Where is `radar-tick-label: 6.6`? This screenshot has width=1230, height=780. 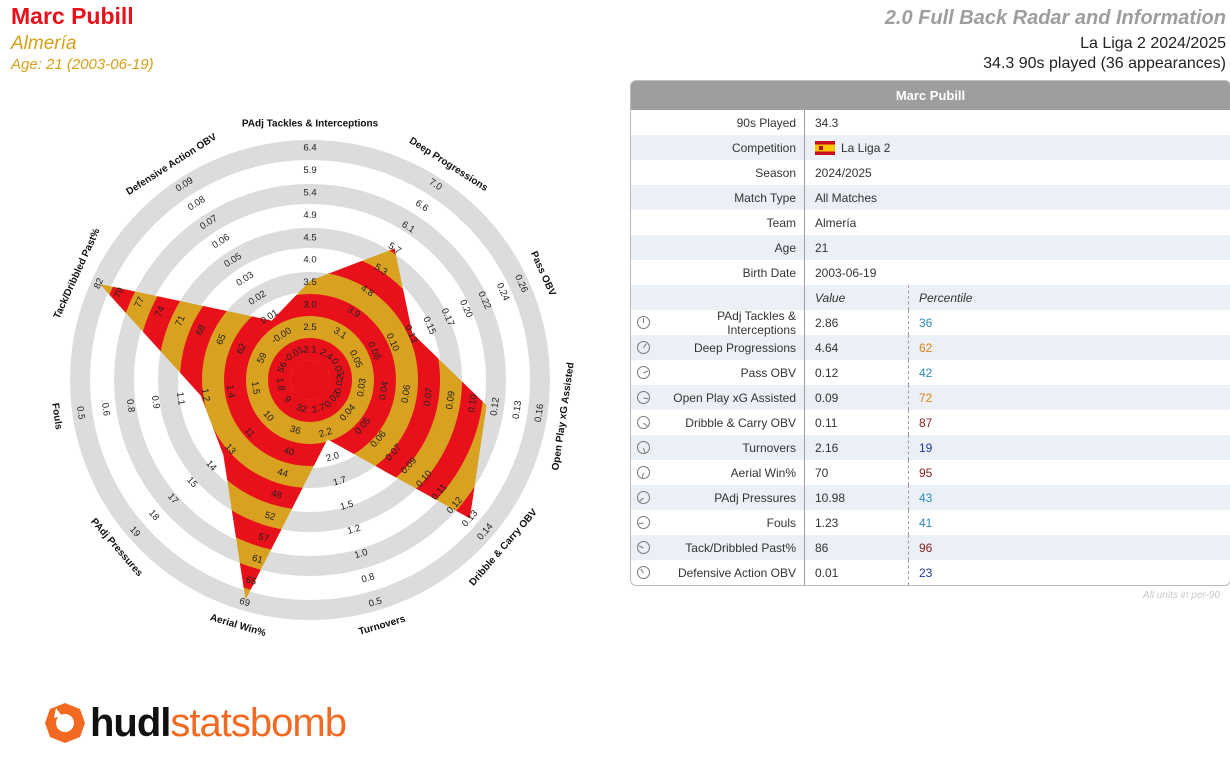 radar-tick-label: 6.6 is located at coordinates (421, 206).